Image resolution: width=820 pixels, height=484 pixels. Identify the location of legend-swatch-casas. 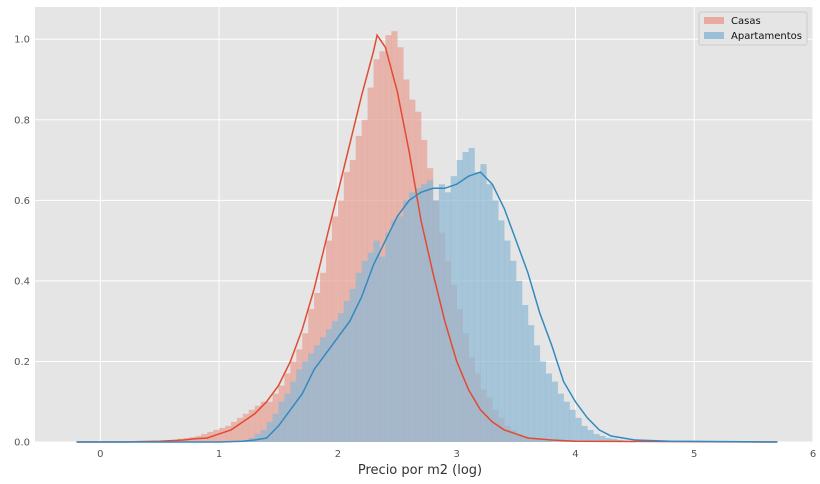
(714, 20).